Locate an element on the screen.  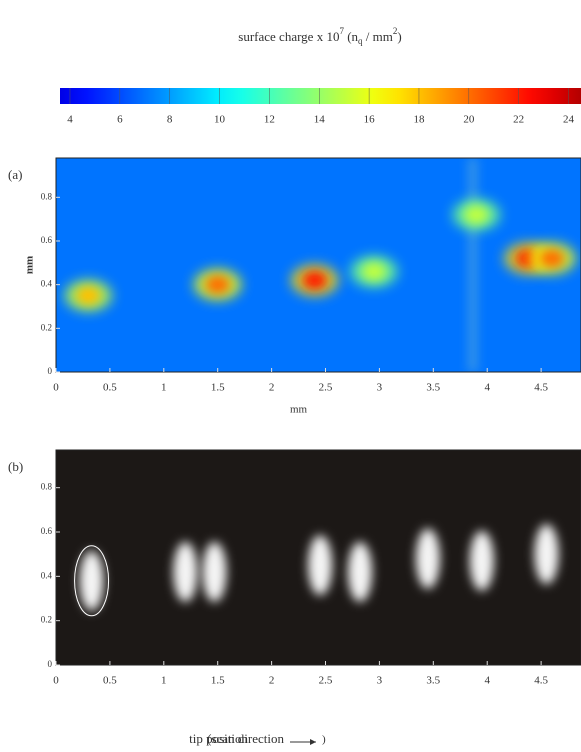
highlight-circle is located at coordinates (92, 581).